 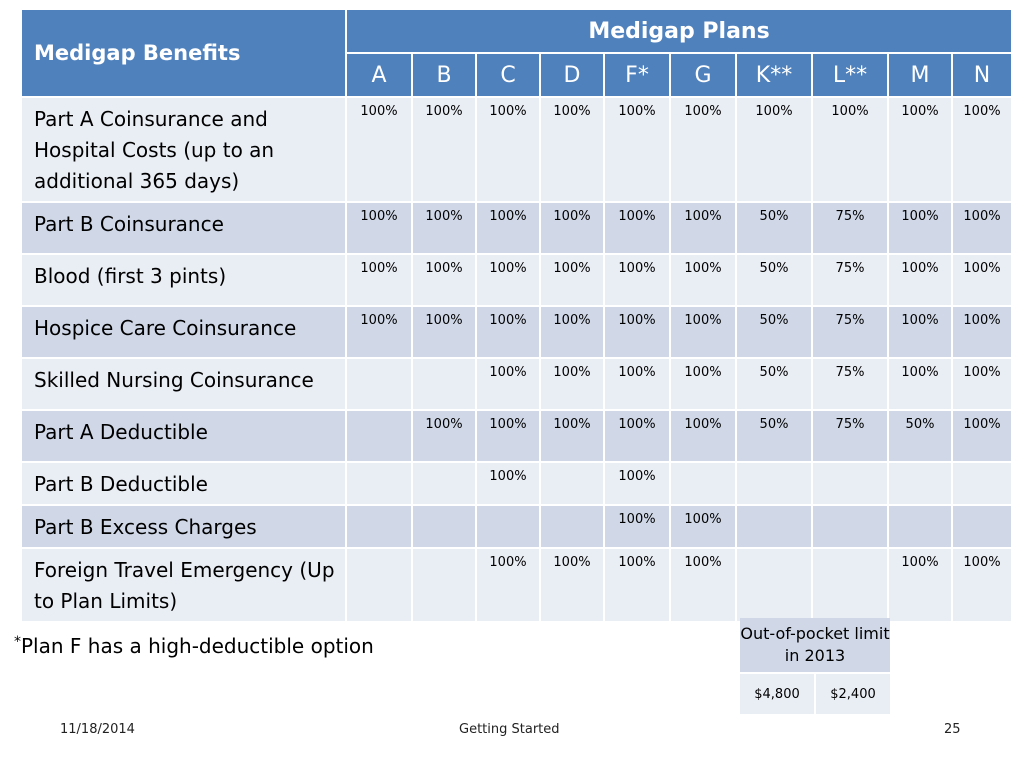 I want to click on footer-page-number: 25, so click(x=952, y=729).